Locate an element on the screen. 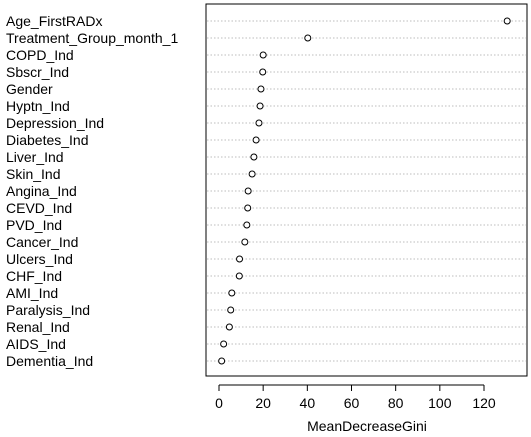  x-tick-label: 120 is located at coordinates (484, 403).